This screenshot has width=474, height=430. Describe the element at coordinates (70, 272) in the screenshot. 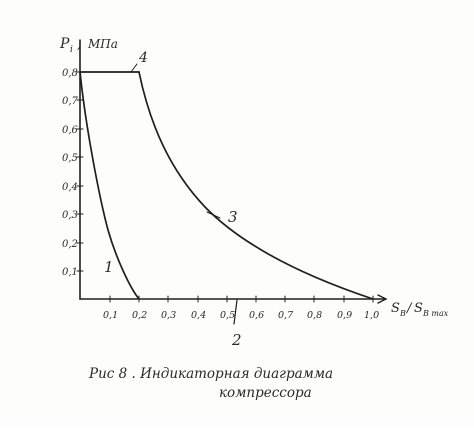

I see `y-tick-label: 0,1` at that location.